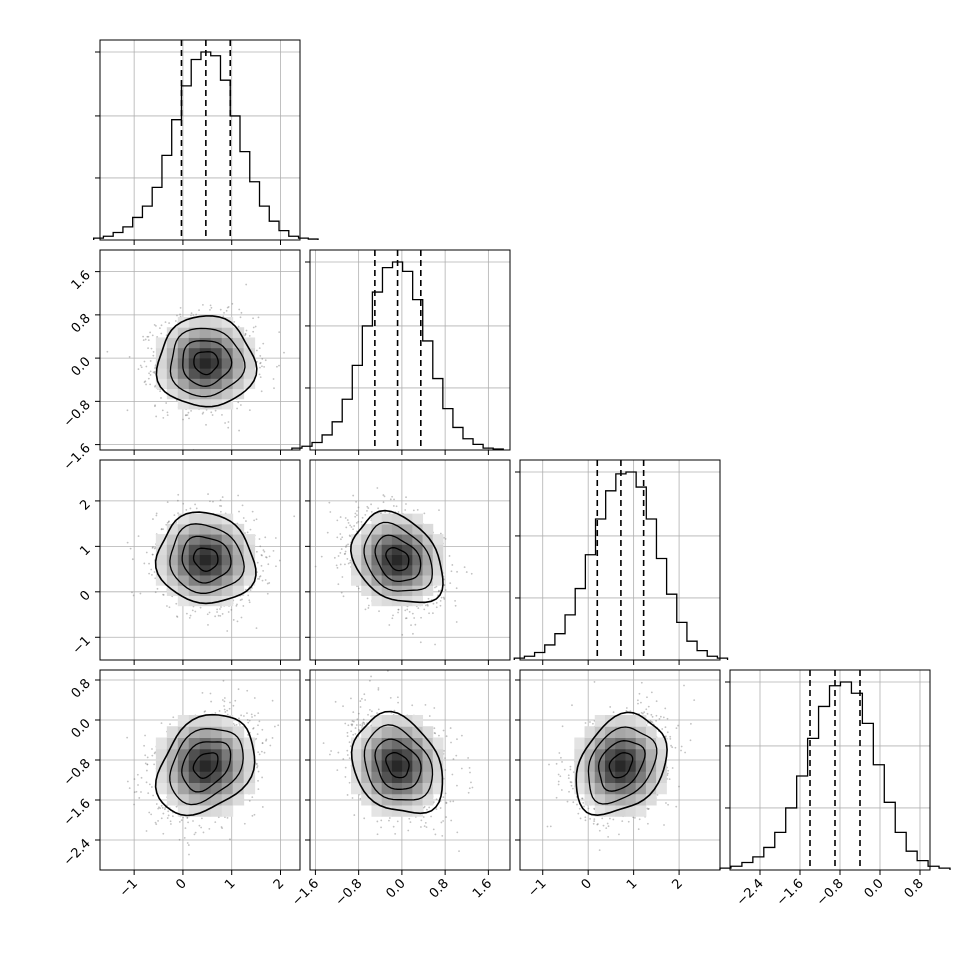 This screenshot has height=970, width=970. What do you see at coordinates (830, 770) in the screenshot?
I see `histogram-frame` at bounding box center [830, 770].